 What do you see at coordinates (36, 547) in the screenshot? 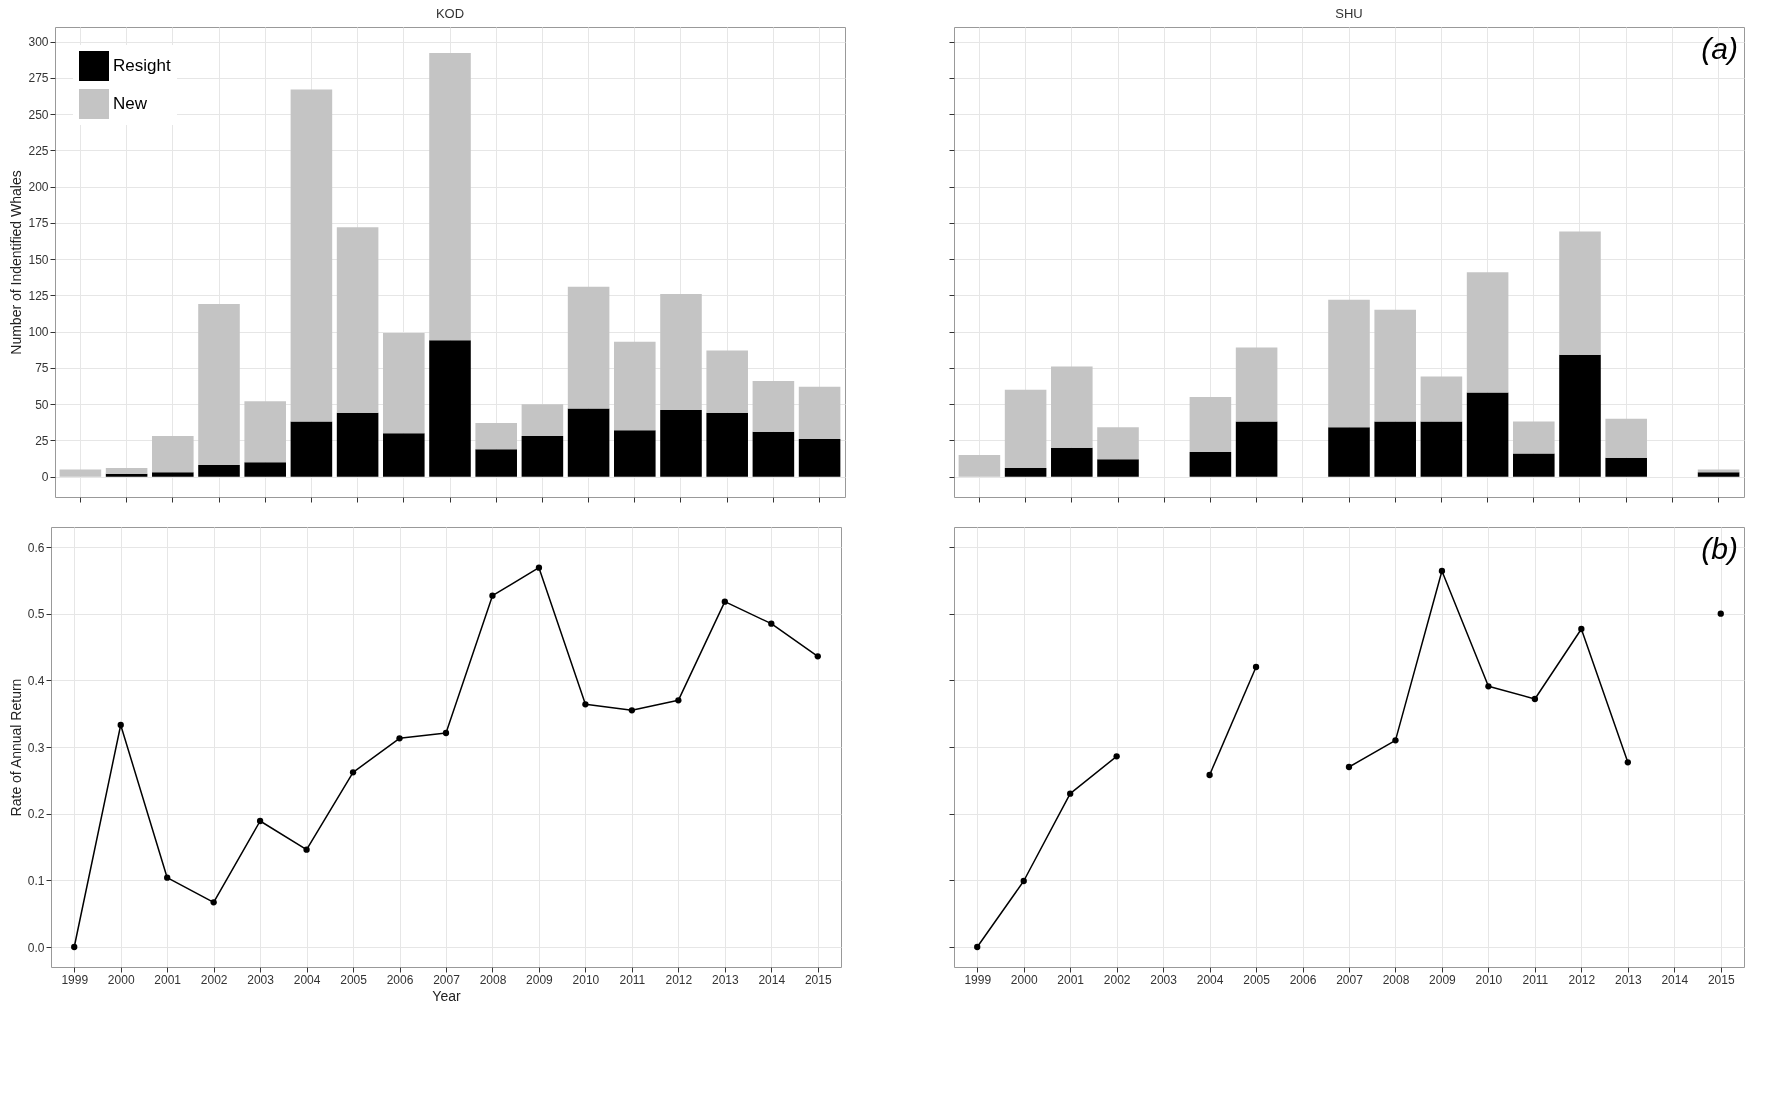
I see `y-tick-label: 0.6` at bounding box center [36, 547].